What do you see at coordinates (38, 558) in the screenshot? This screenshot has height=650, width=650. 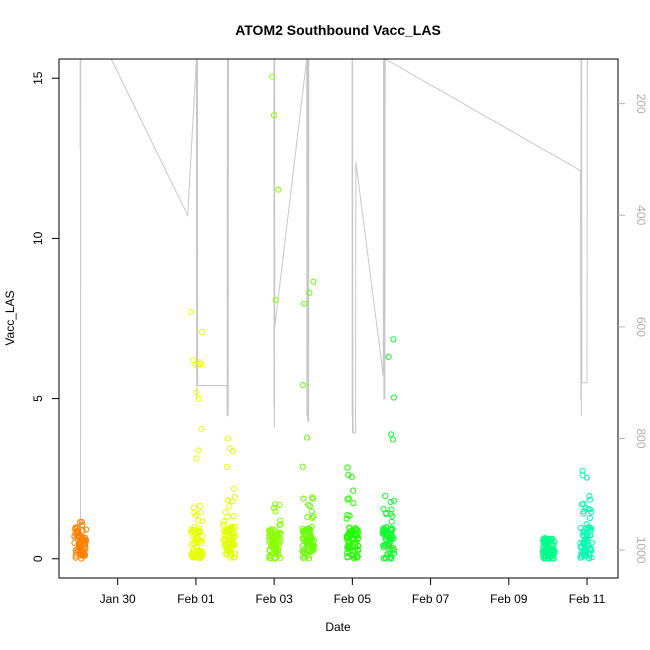 I see `y-tick-label: 0` at bounding box center [38, 558].